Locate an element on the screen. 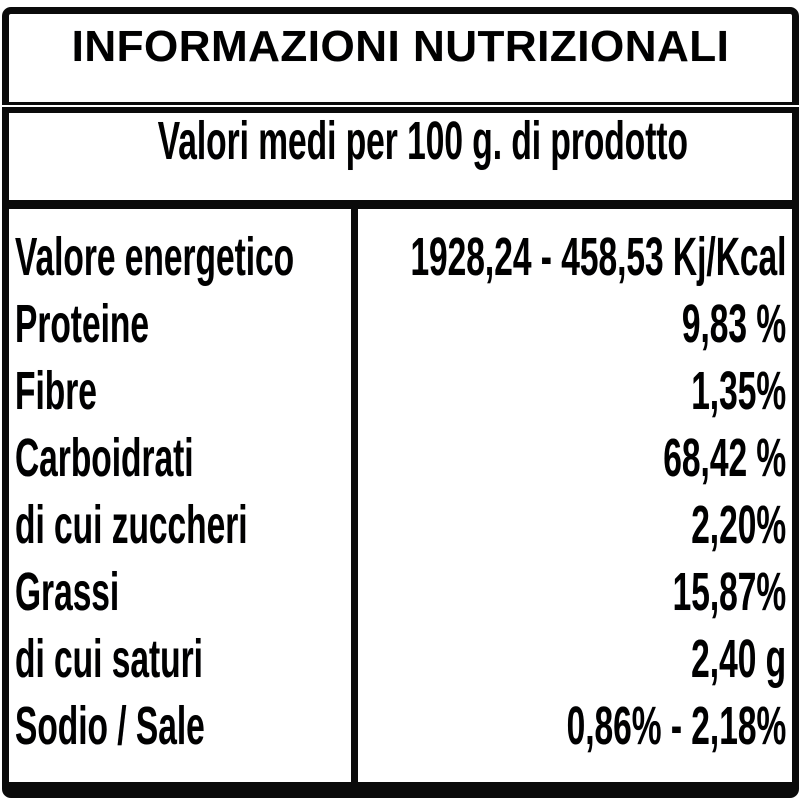 Image resolution: width=800 pixels, height=800 pixels. table-row: Grassi 15,87% is located at coordinates (400, 591).